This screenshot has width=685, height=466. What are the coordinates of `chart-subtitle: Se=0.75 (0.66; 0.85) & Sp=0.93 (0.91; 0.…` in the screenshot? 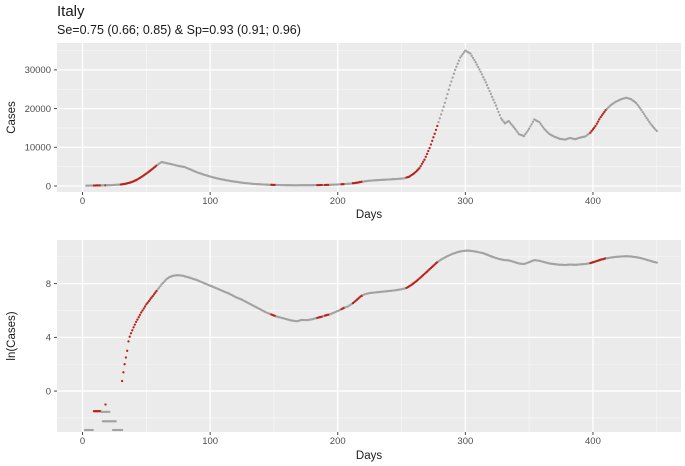 It's located at (179, 30).